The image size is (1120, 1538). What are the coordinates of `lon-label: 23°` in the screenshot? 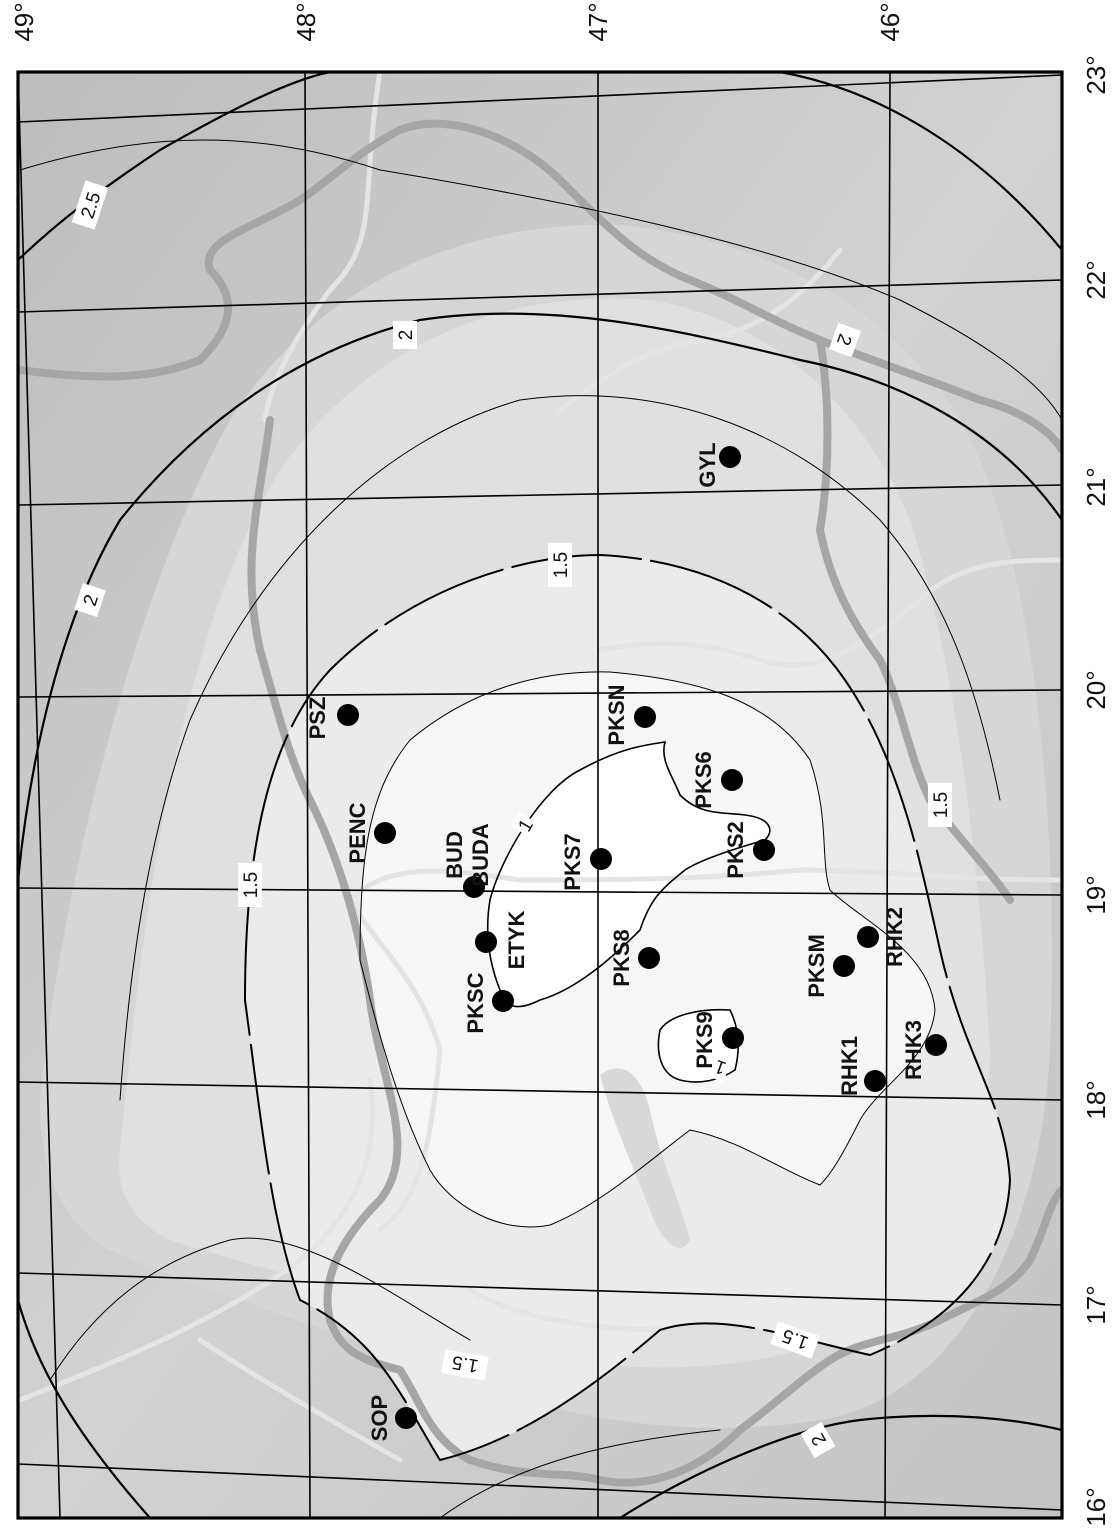 It's located at (1096, 74).